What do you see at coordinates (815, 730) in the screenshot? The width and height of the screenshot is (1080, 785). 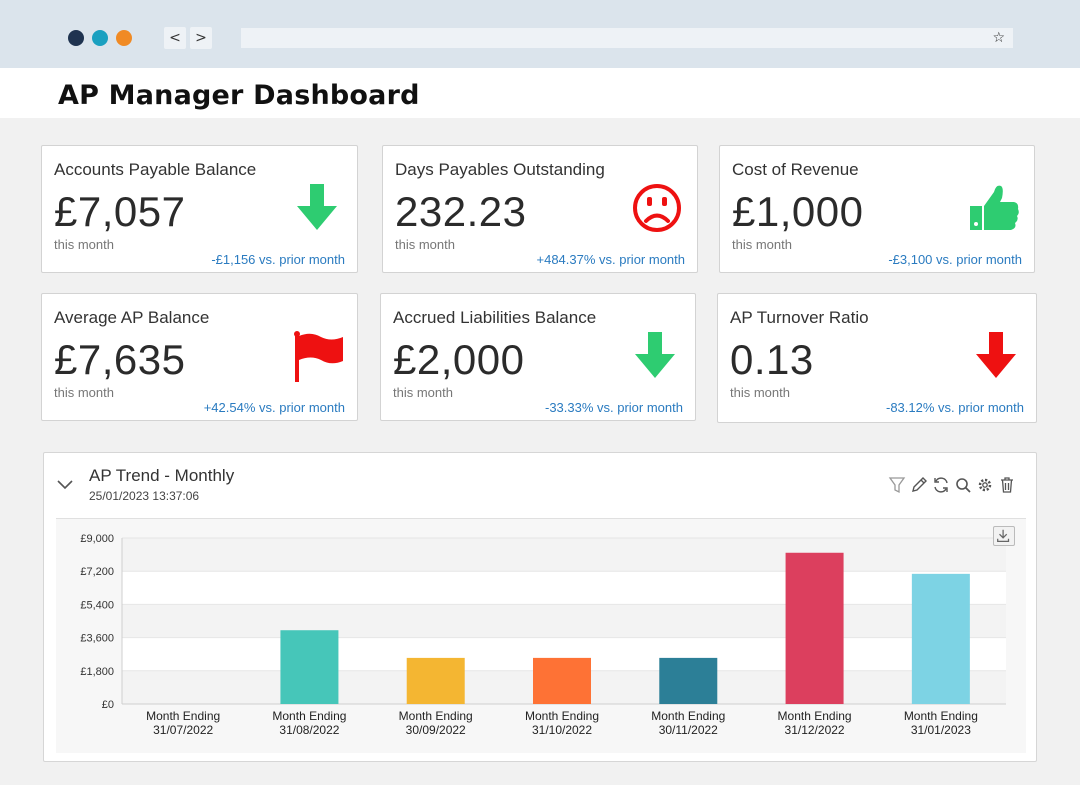 I see `x-tick-label: 31/12/2022` at bounding box center [815, 730].